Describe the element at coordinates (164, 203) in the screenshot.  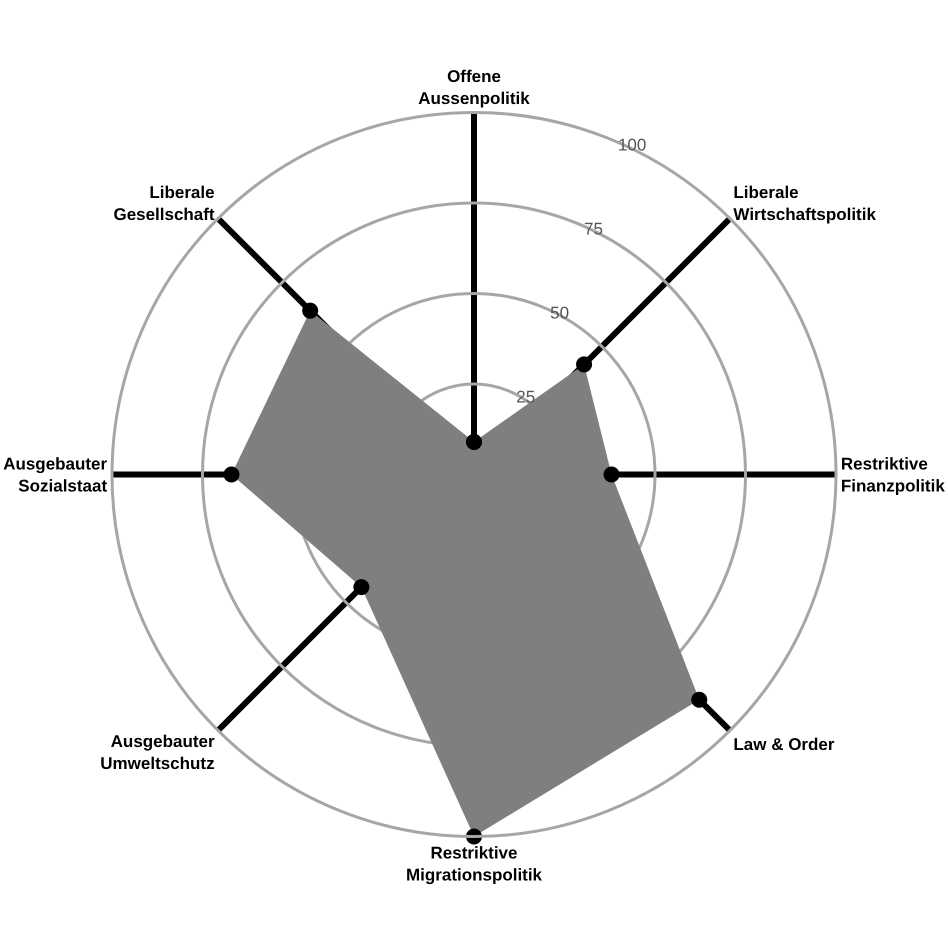
I see `spoke-label: Liberale Gesellschaft` at that location.